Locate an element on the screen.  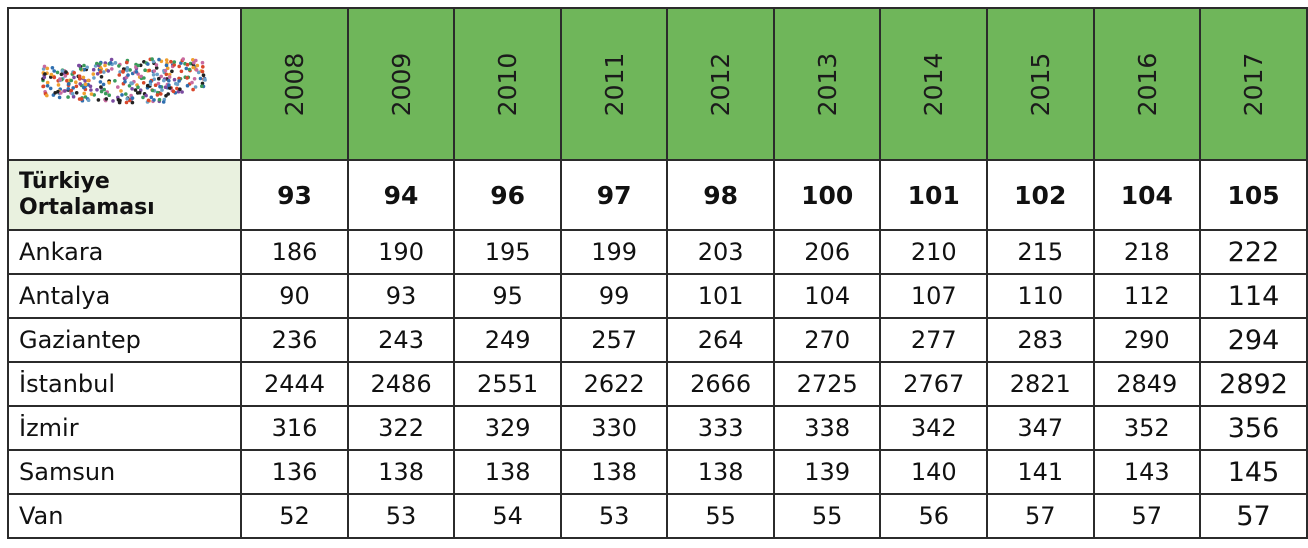
value-cell: 215 is located at coordinates (1040, 252).